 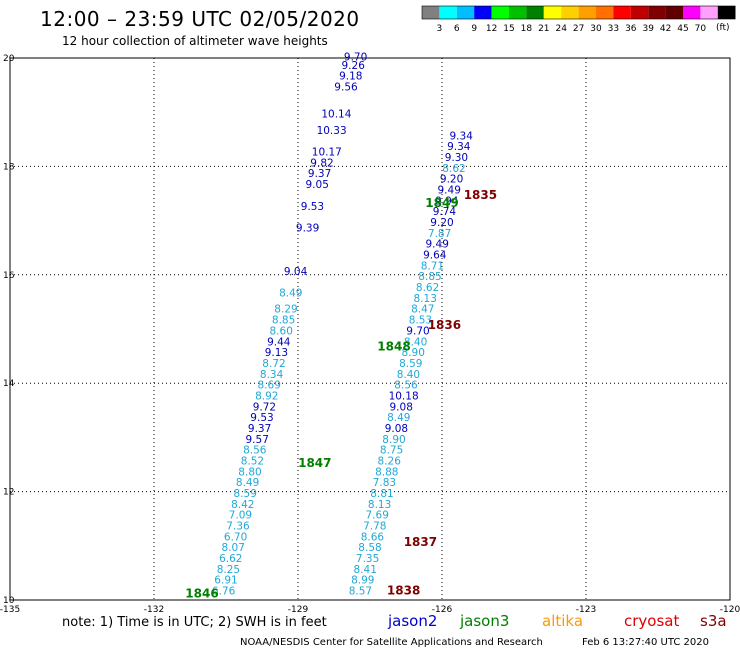 I want to click on satellite-s3a: s3a, so click(x=713, y=621).